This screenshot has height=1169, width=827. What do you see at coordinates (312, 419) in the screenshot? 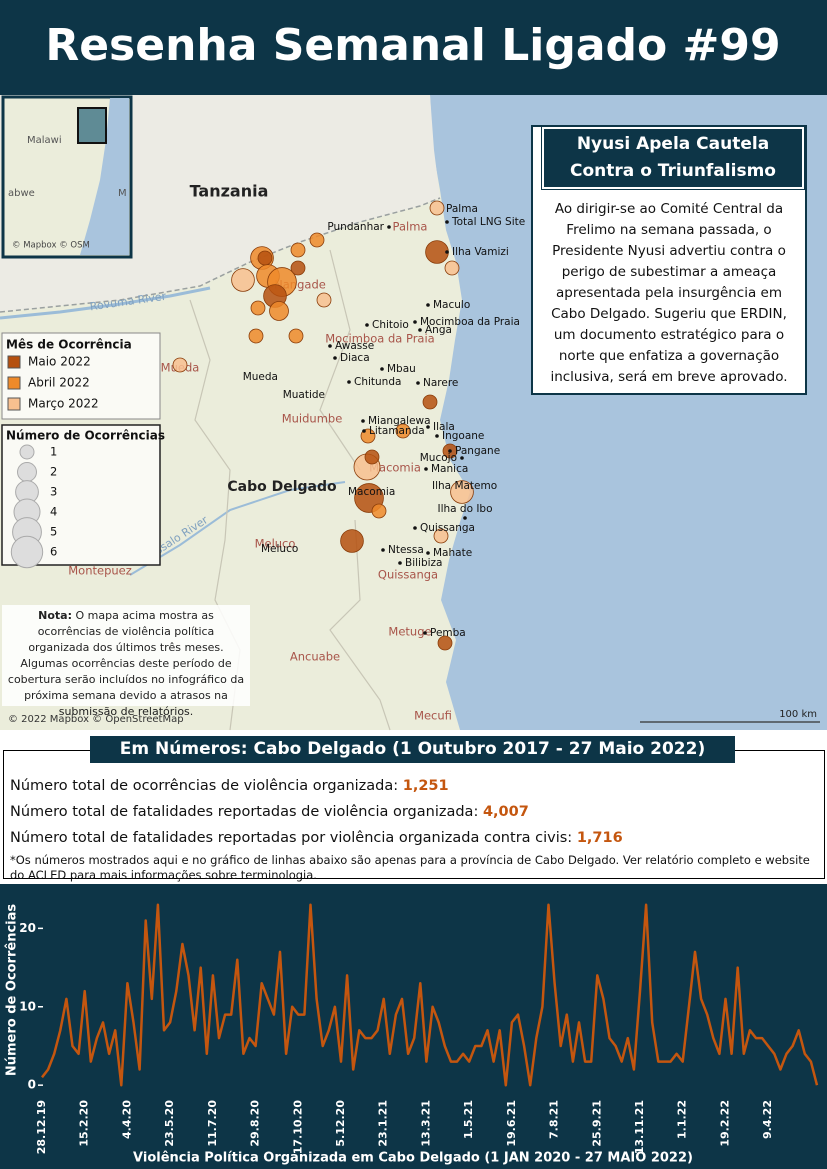
I see `district-label: Muidumbe` at bounding box center [312, 419].